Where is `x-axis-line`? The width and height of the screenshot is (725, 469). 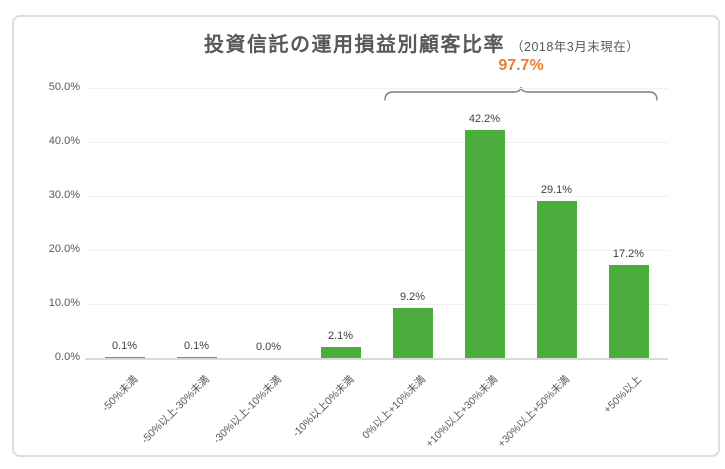 x-axis-line is located at coordinates (376, 359).